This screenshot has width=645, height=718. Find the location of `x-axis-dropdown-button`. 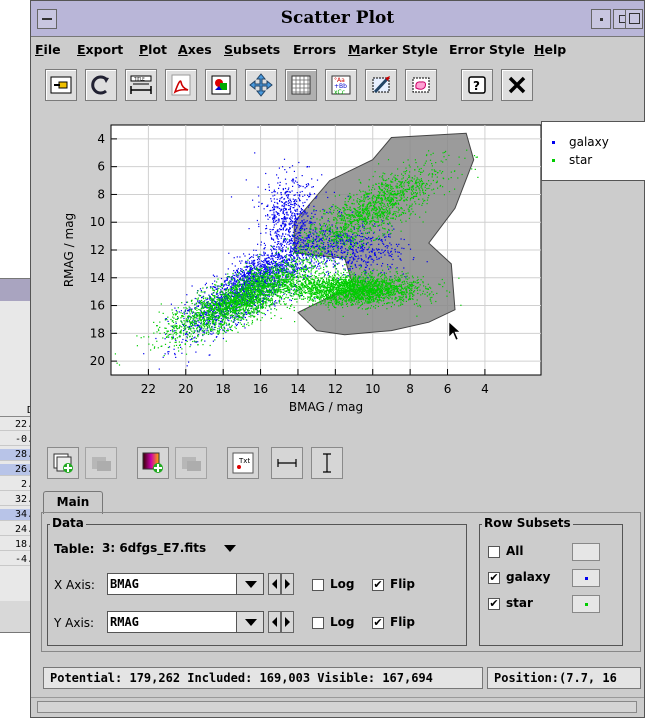

x-axis-dropdown-button is located at coordinates (250, 584).